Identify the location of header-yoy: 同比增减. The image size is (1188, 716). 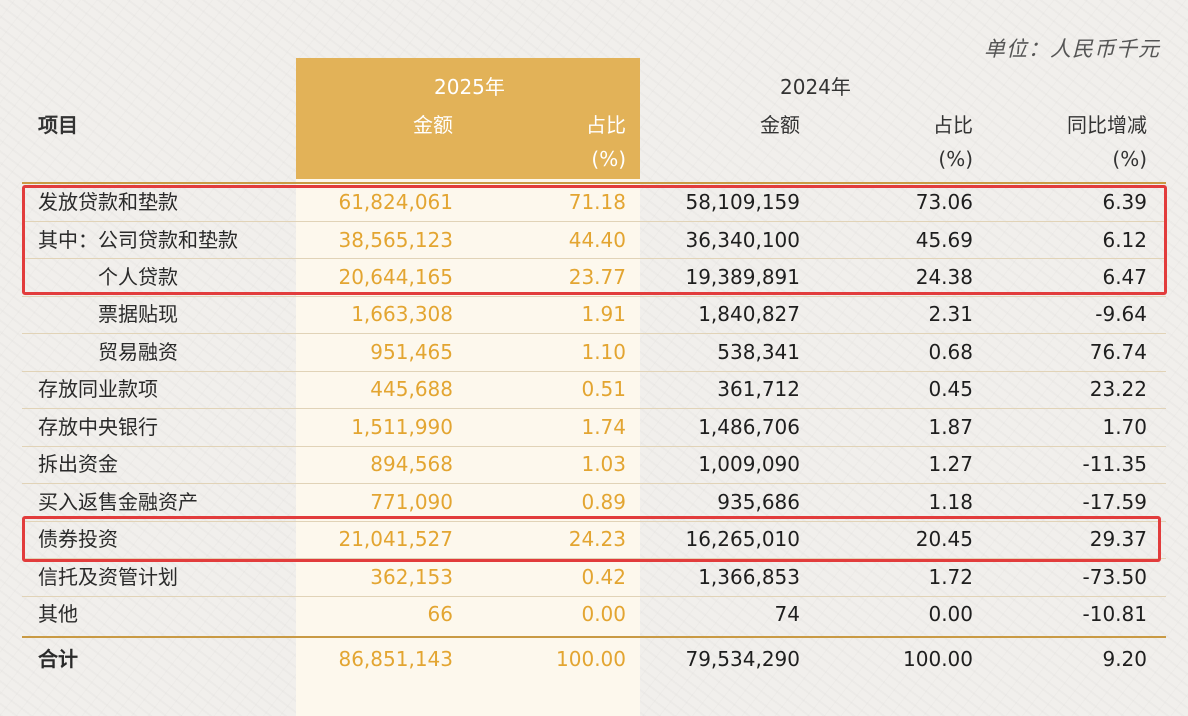
(1107, 125).